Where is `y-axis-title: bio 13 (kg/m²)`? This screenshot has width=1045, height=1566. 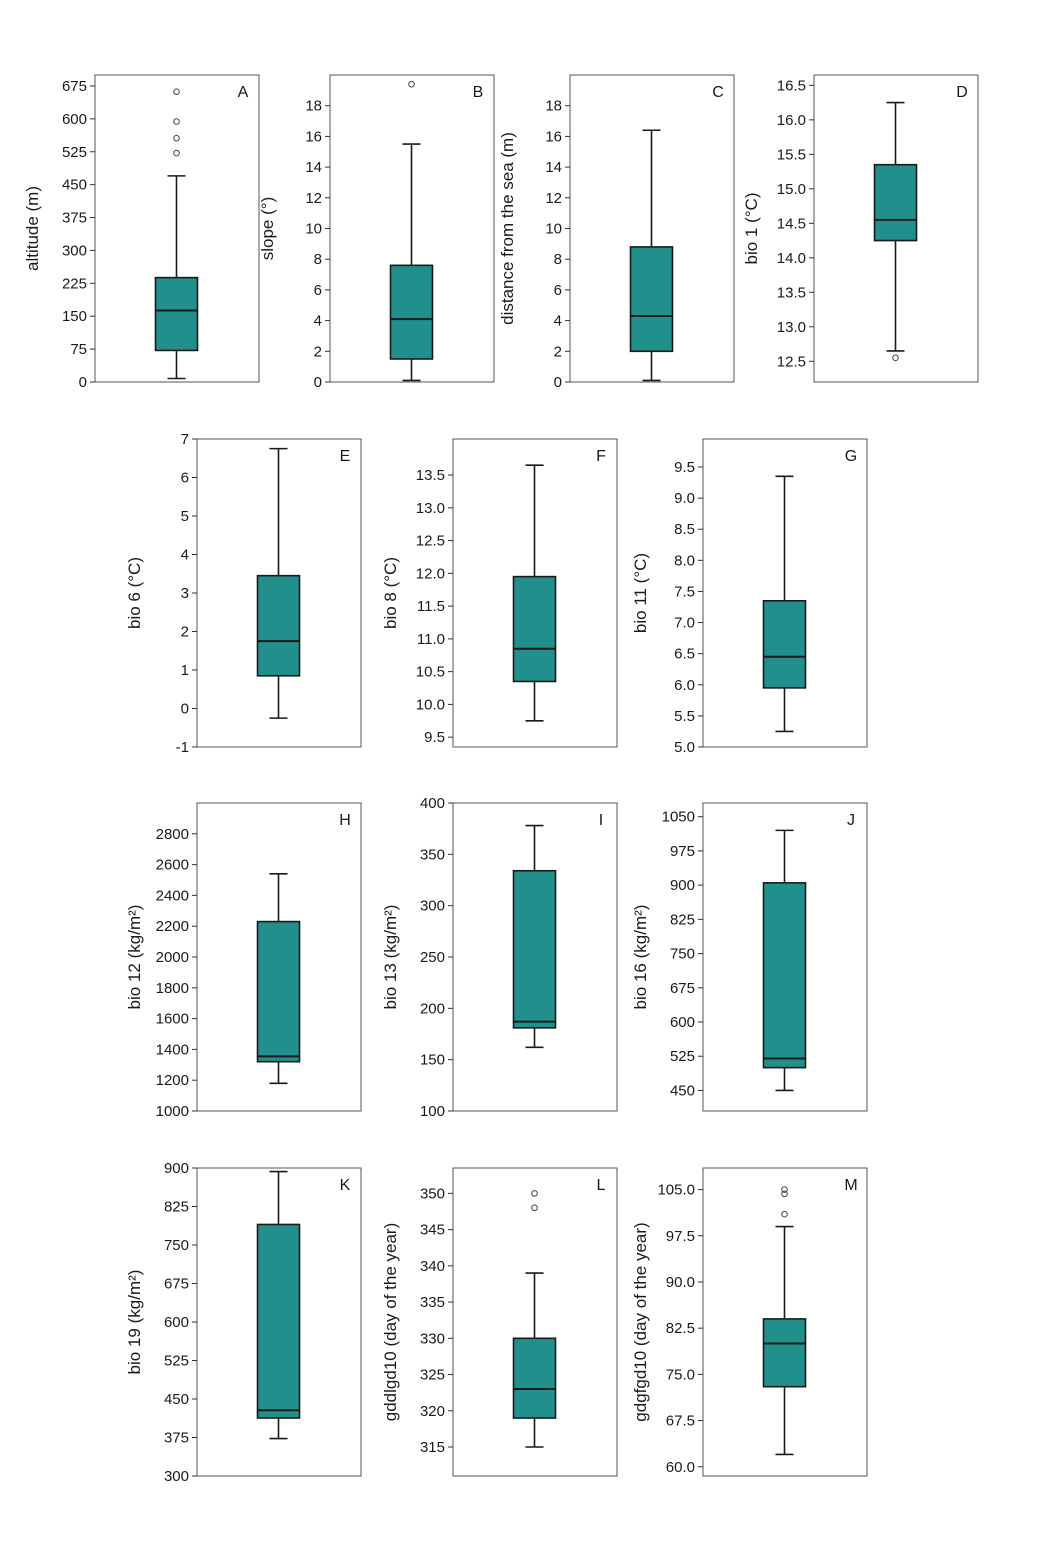 y-axis-title: bio 13 (kg/m²) is located at coordinates (390, 957).